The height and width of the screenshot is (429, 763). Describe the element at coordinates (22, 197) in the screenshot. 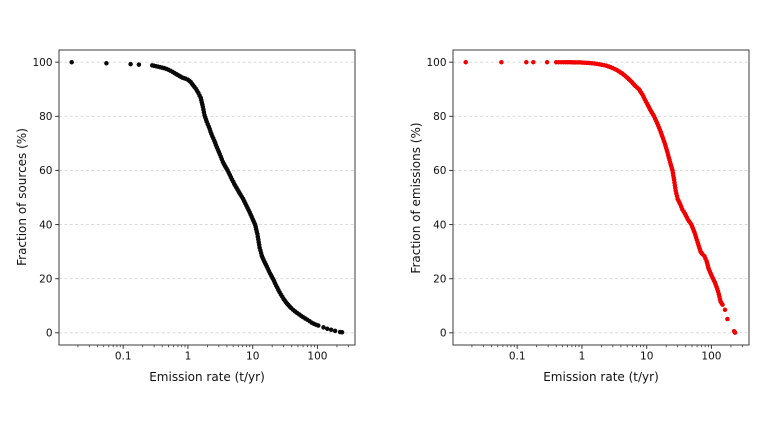

I see `left-y-axis-label: Fraction of sources (%)` at that location.